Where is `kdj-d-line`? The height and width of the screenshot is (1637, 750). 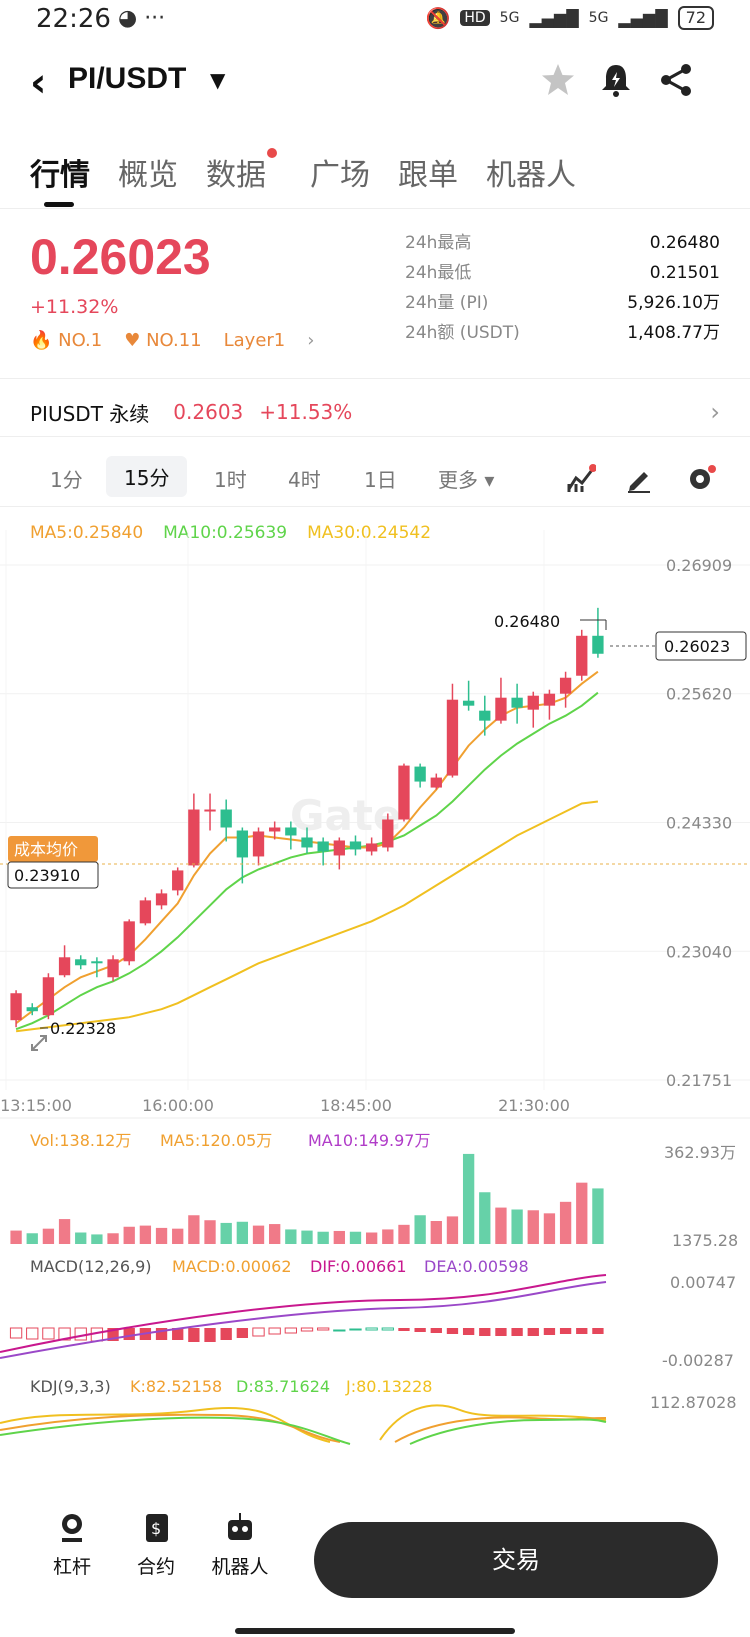 kdj-d-line is located at coordinates (303, 1430).